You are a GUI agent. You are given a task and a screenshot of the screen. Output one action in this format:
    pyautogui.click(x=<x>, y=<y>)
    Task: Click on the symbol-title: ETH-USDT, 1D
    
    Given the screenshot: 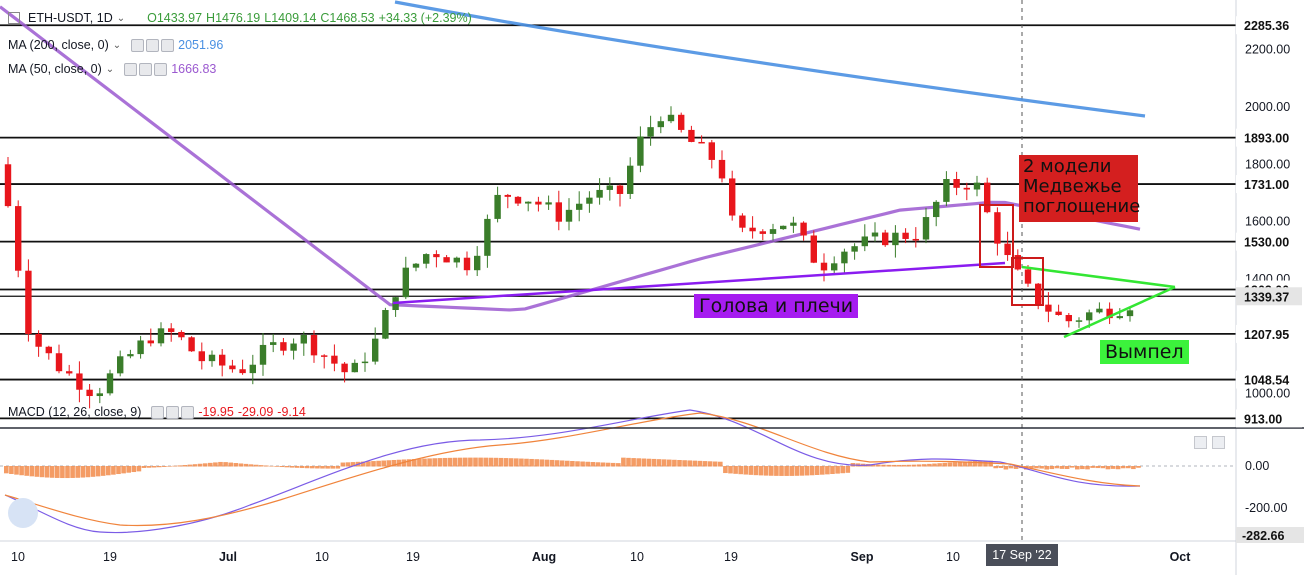 What is the action you would take?
    pyautogui.click(x=70, y=18)
    